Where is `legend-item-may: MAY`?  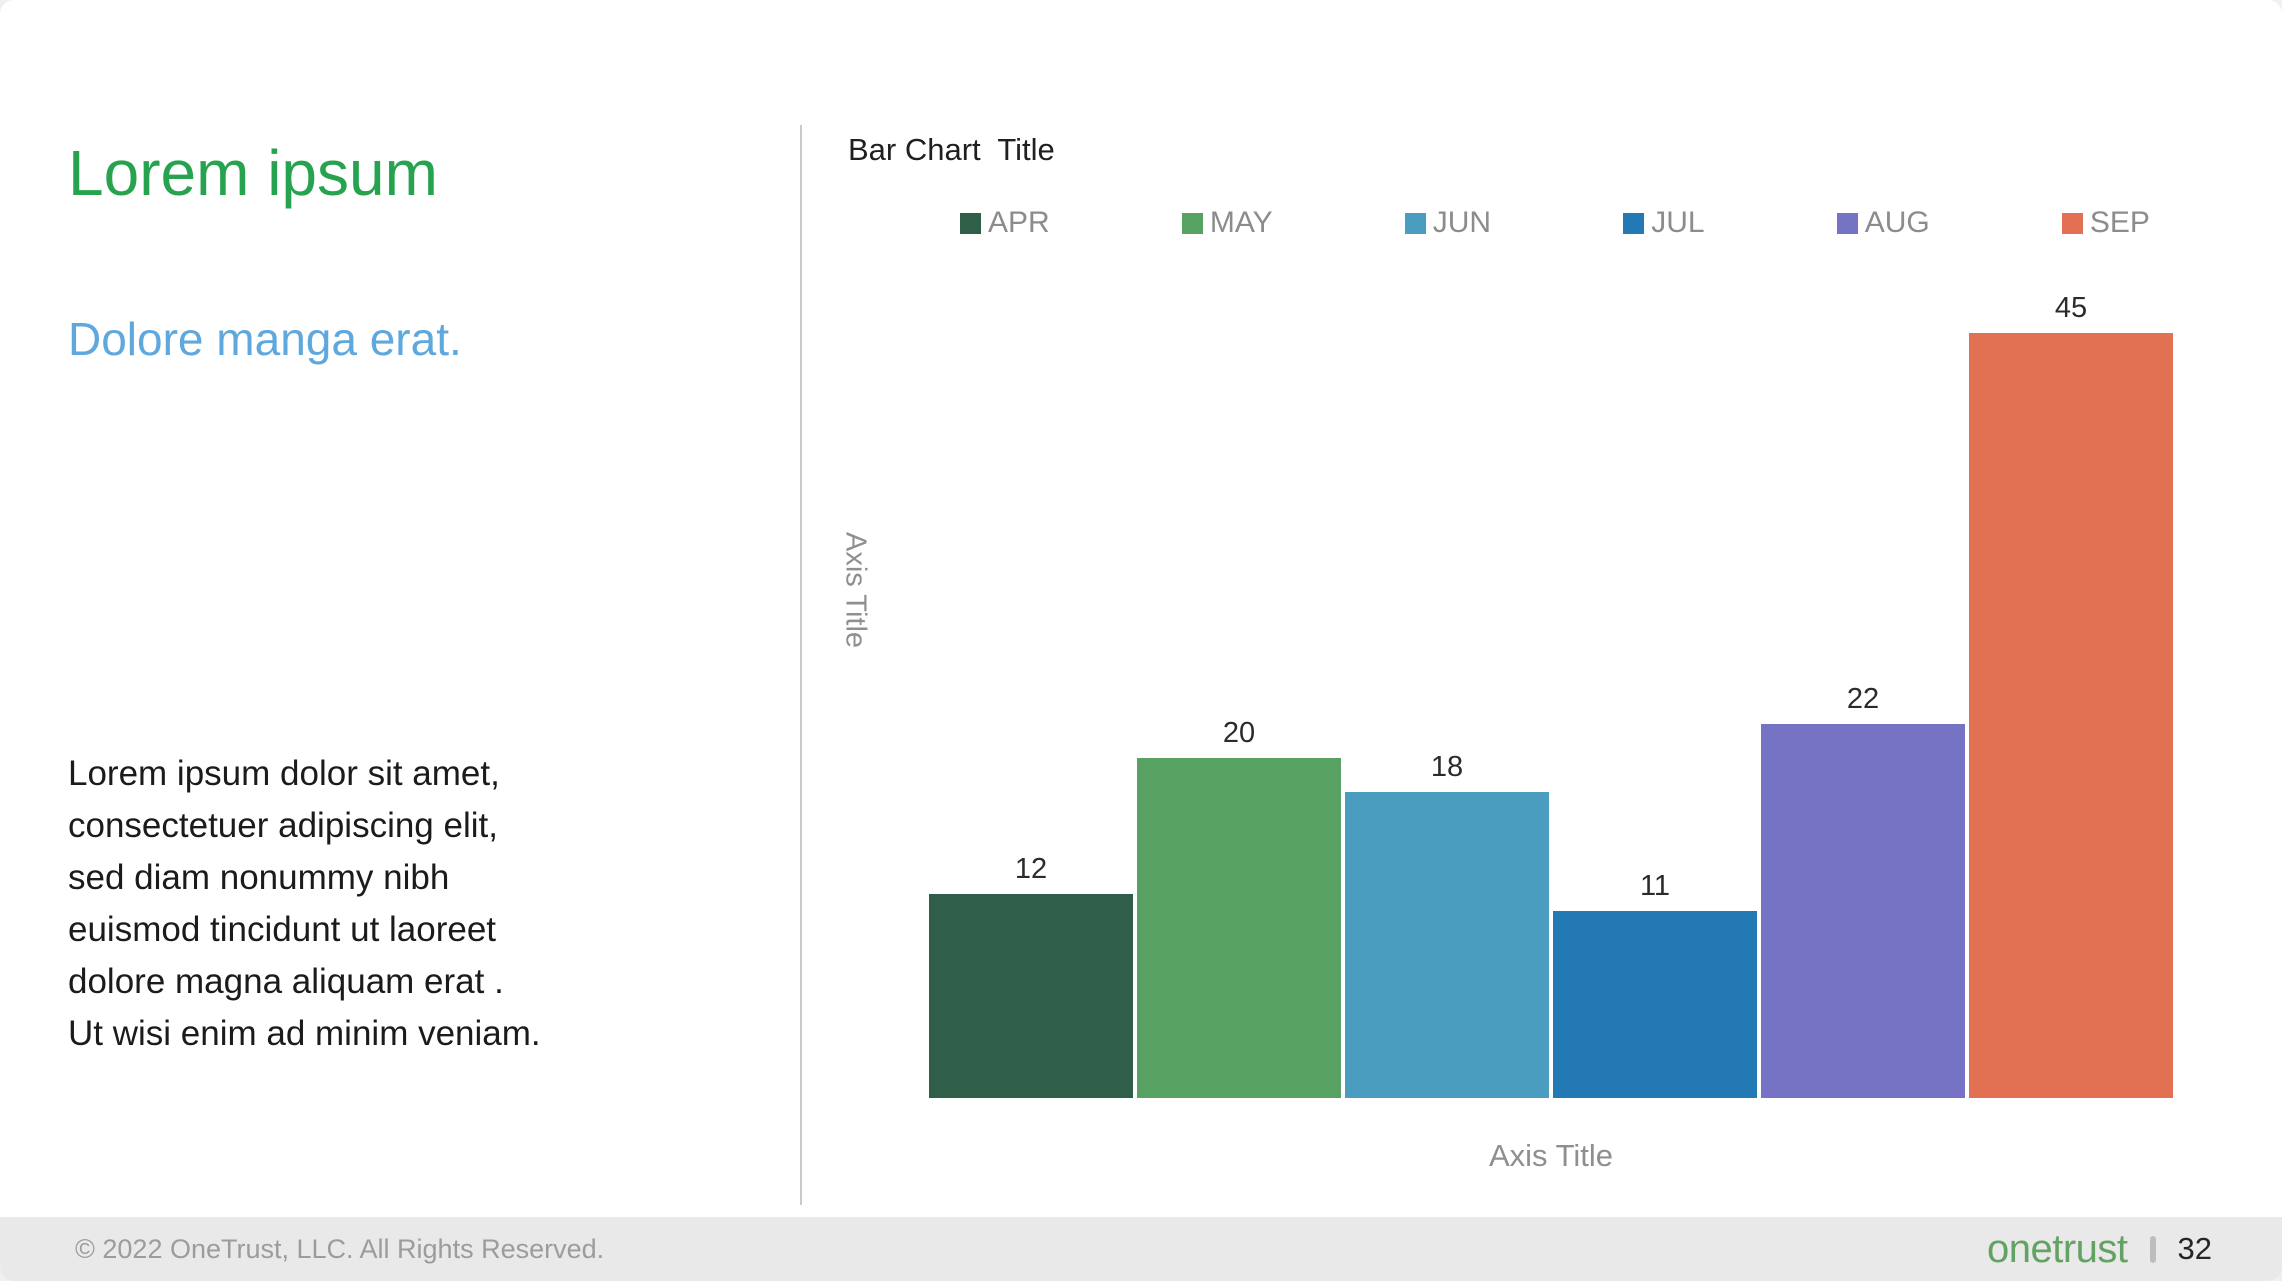 legend-item-may: MAY is located at coordinates (1227, 223).